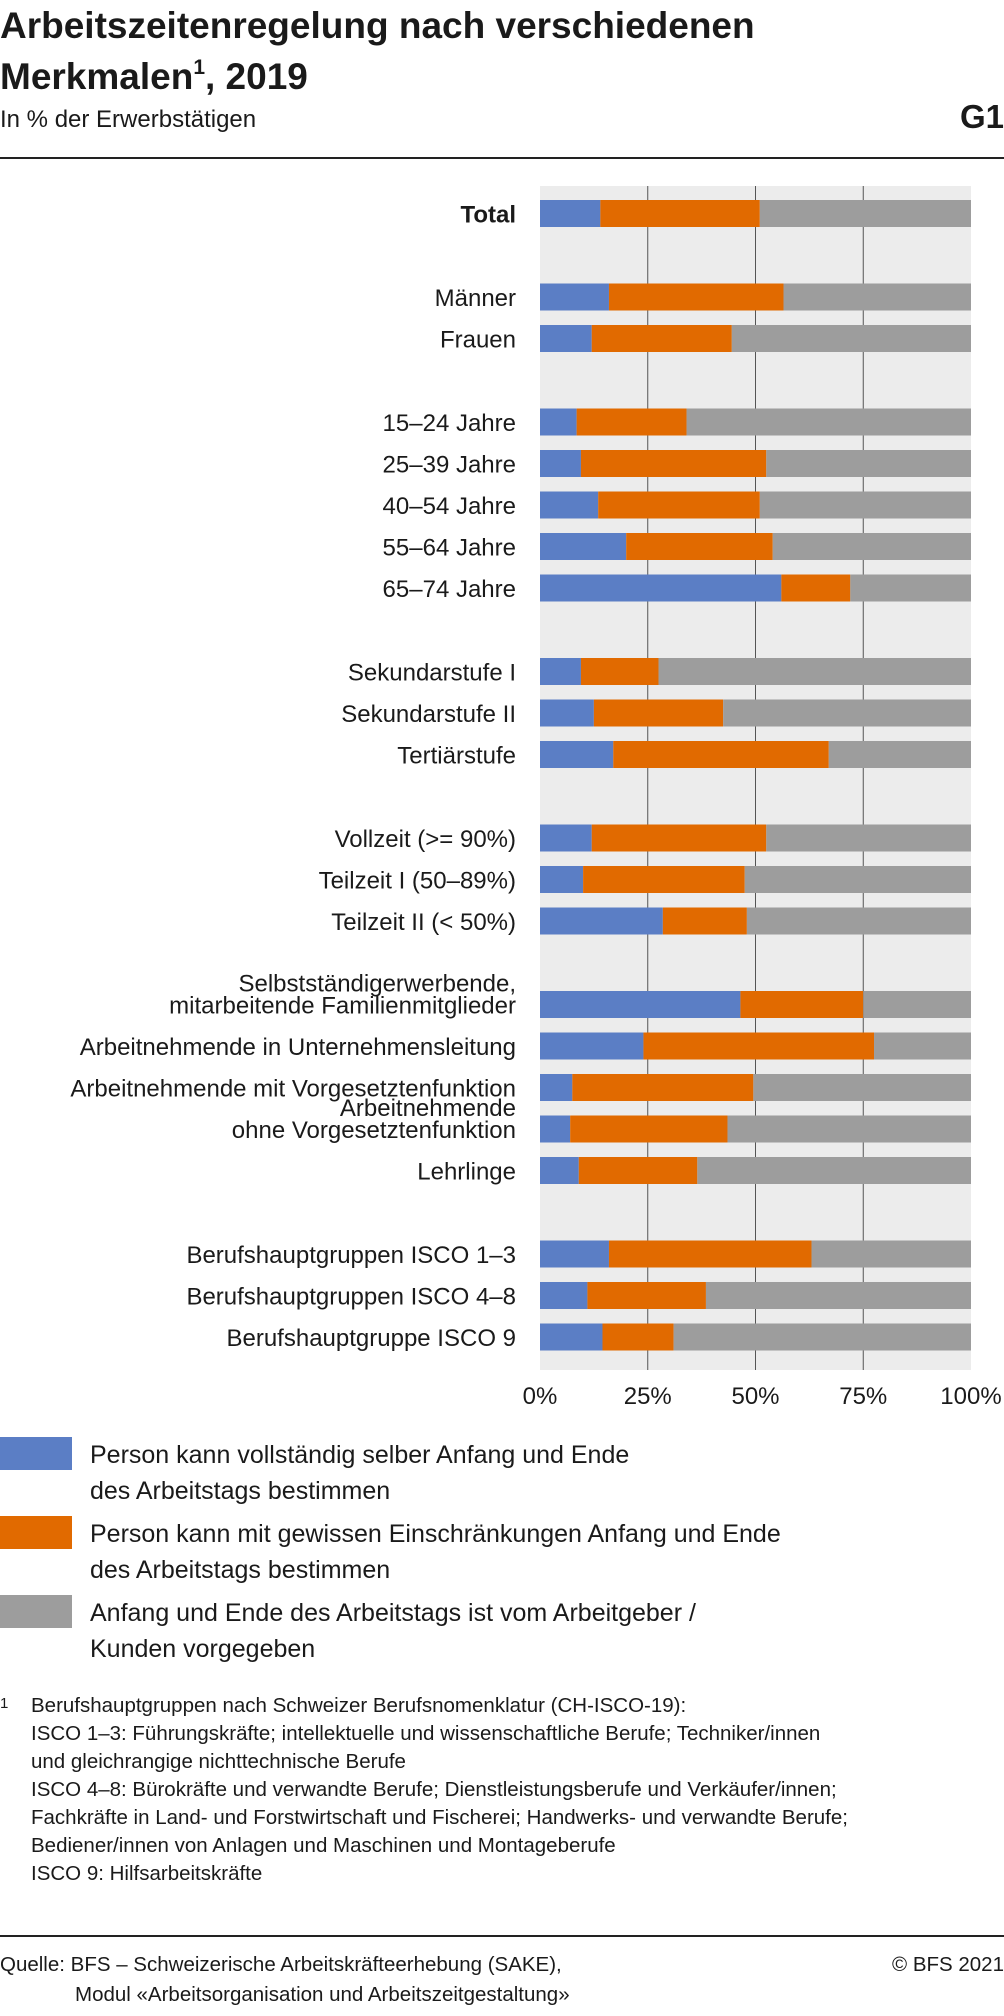 This screenshot has height=2016, width=1004. What do you see at coordinates (449, 548) in the screenshot?
I see `category-label: 55–64 Jahre` at bounding box center [449, 548].